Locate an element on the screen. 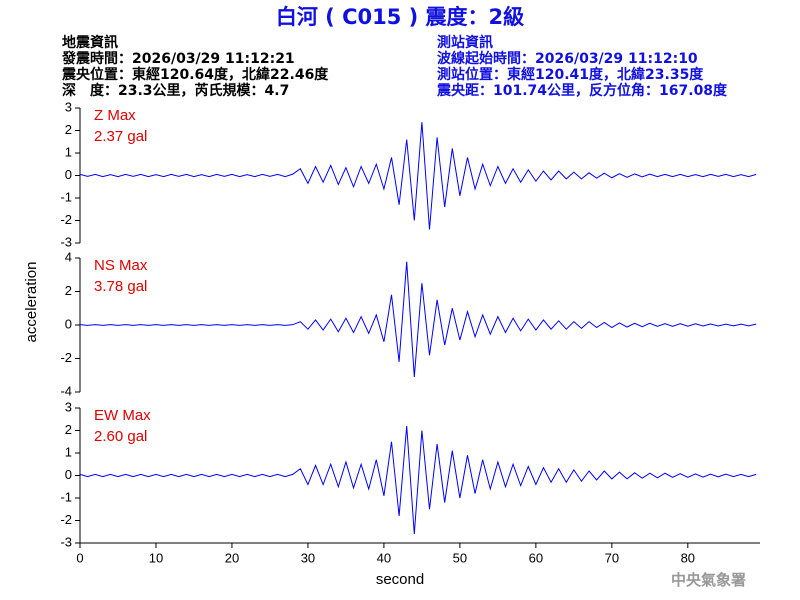  info-line: 震央距：101.74公里，反方位角：167.08度 is located at coordinates (582, 90).